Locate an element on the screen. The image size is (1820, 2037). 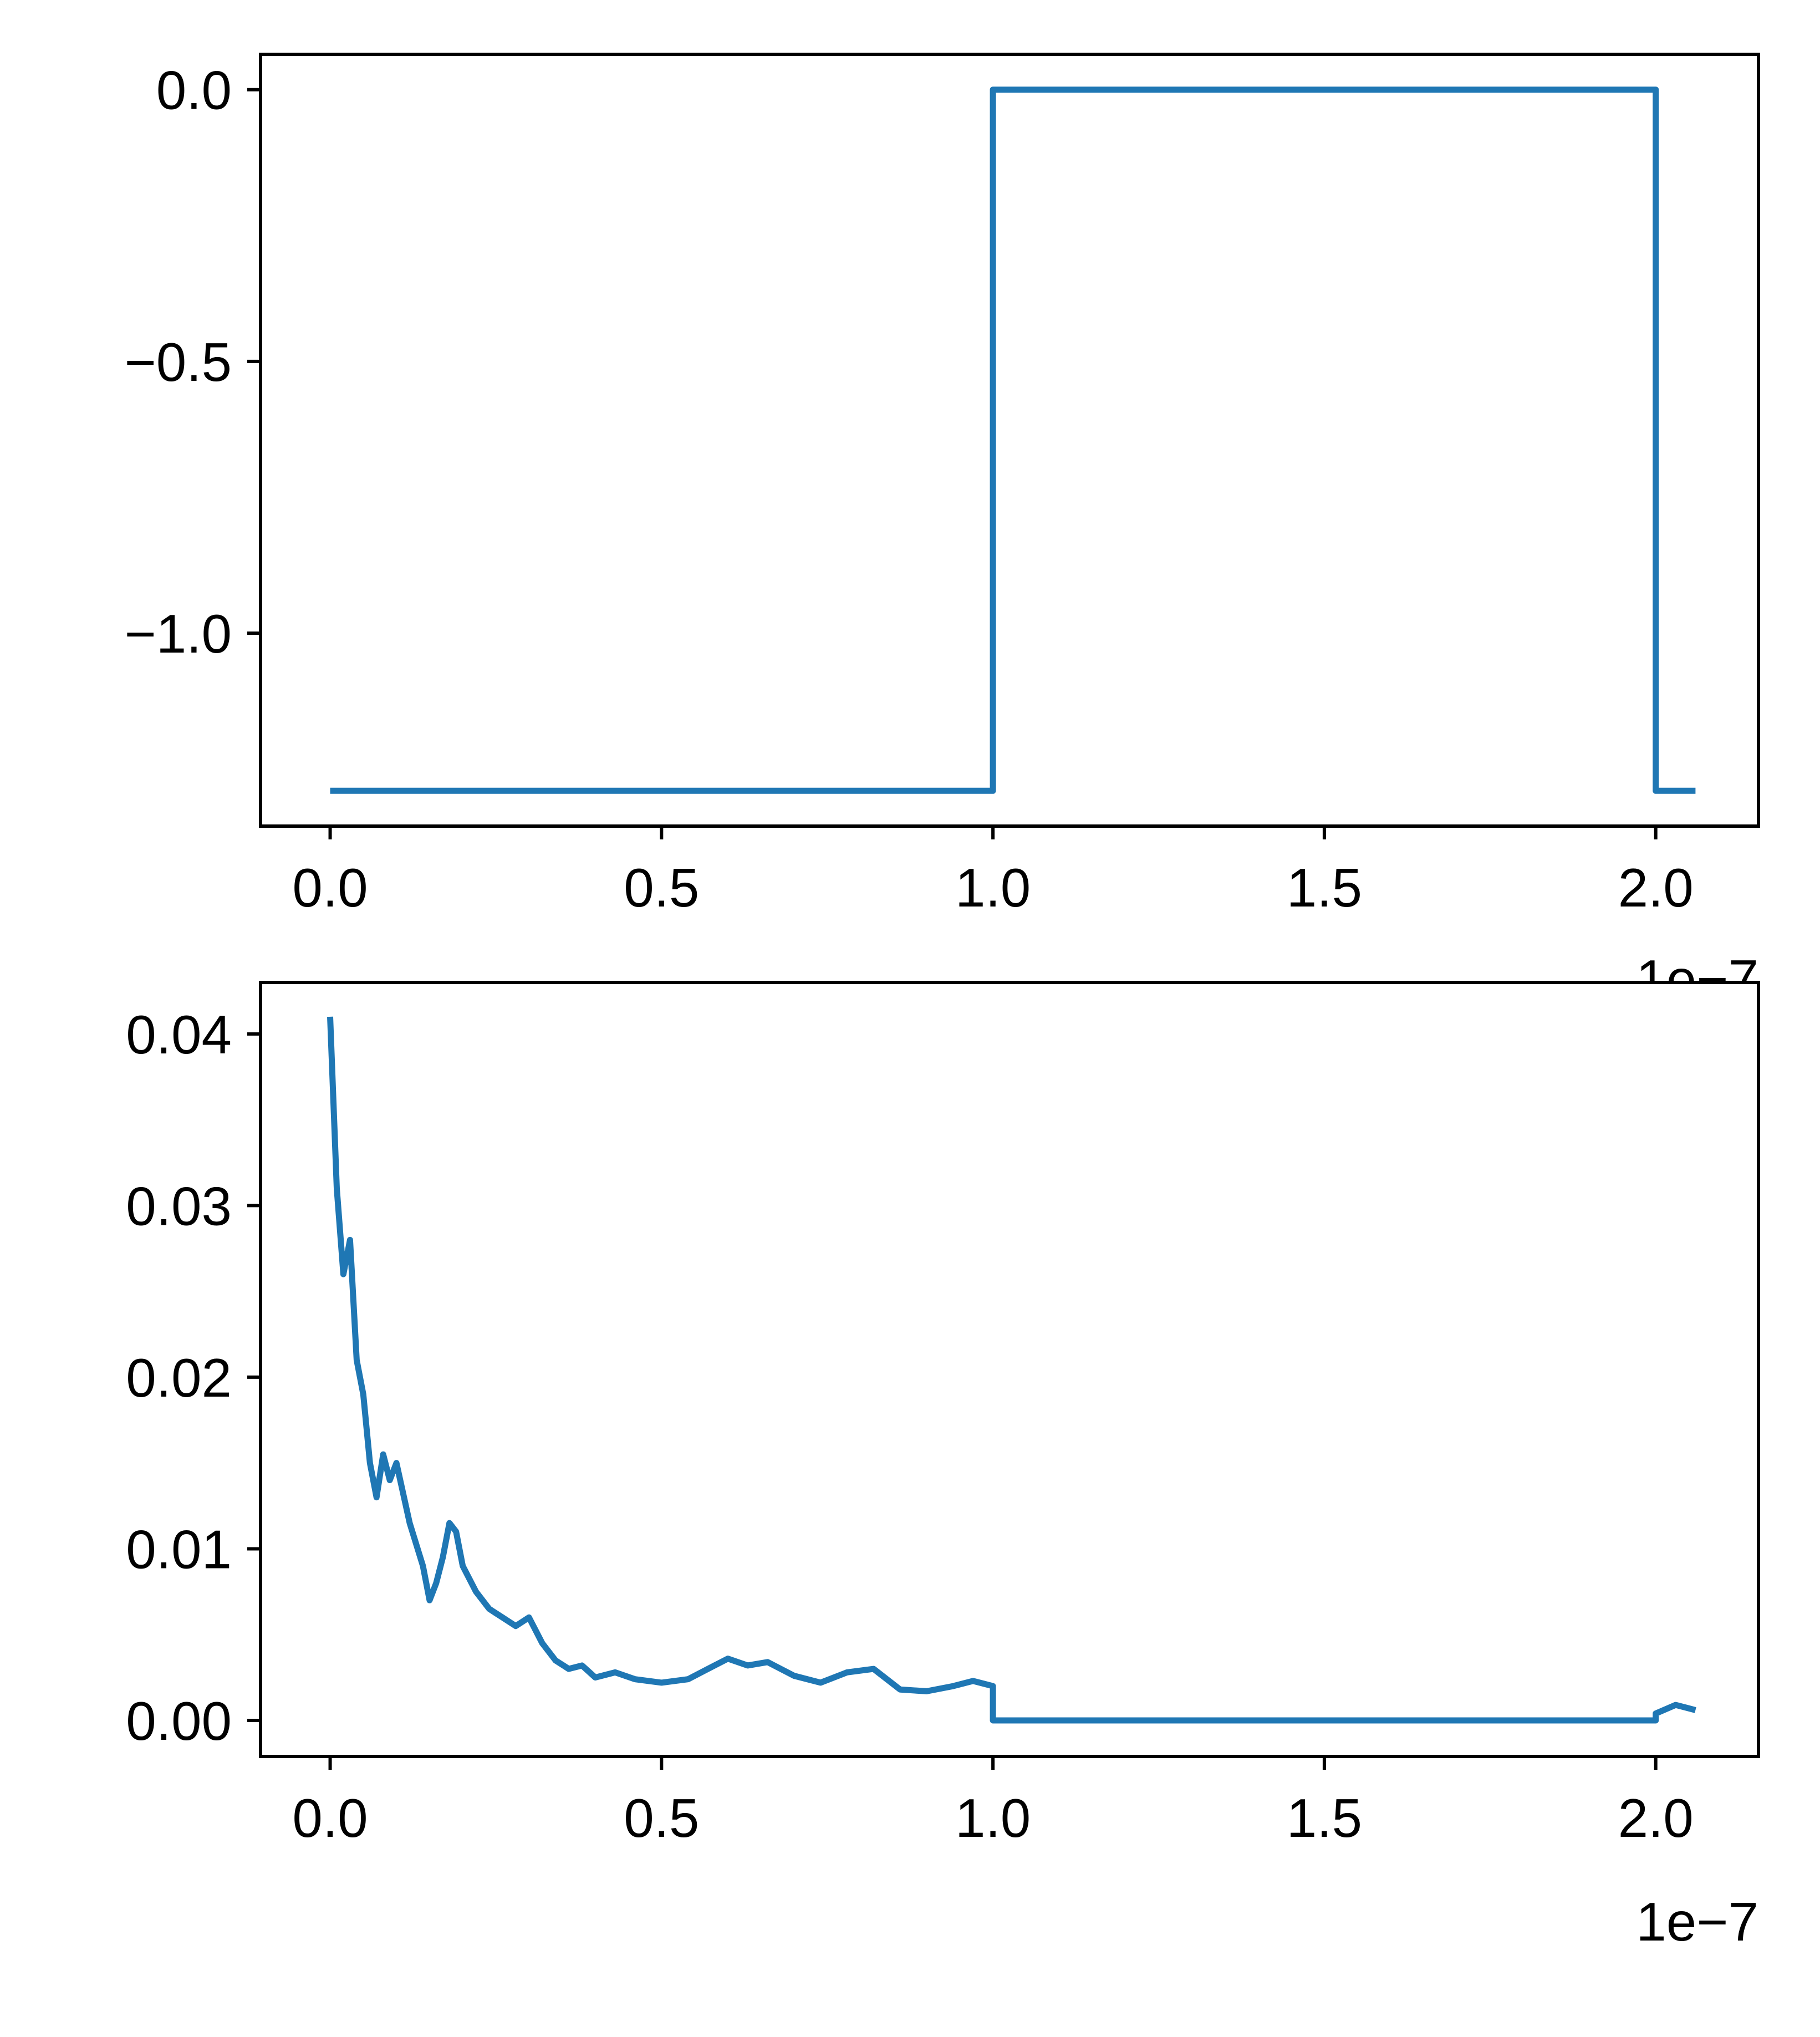
bottom-subplot-y-tick-label: 0.04 is located at coordinates (179, 1034).